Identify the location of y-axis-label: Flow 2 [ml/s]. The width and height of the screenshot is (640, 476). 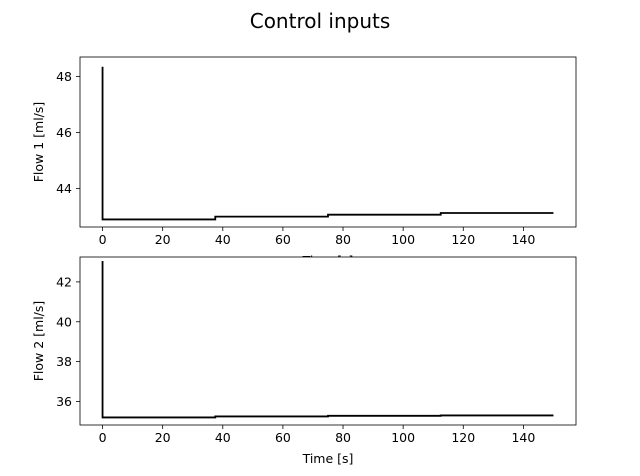
(38, 341).